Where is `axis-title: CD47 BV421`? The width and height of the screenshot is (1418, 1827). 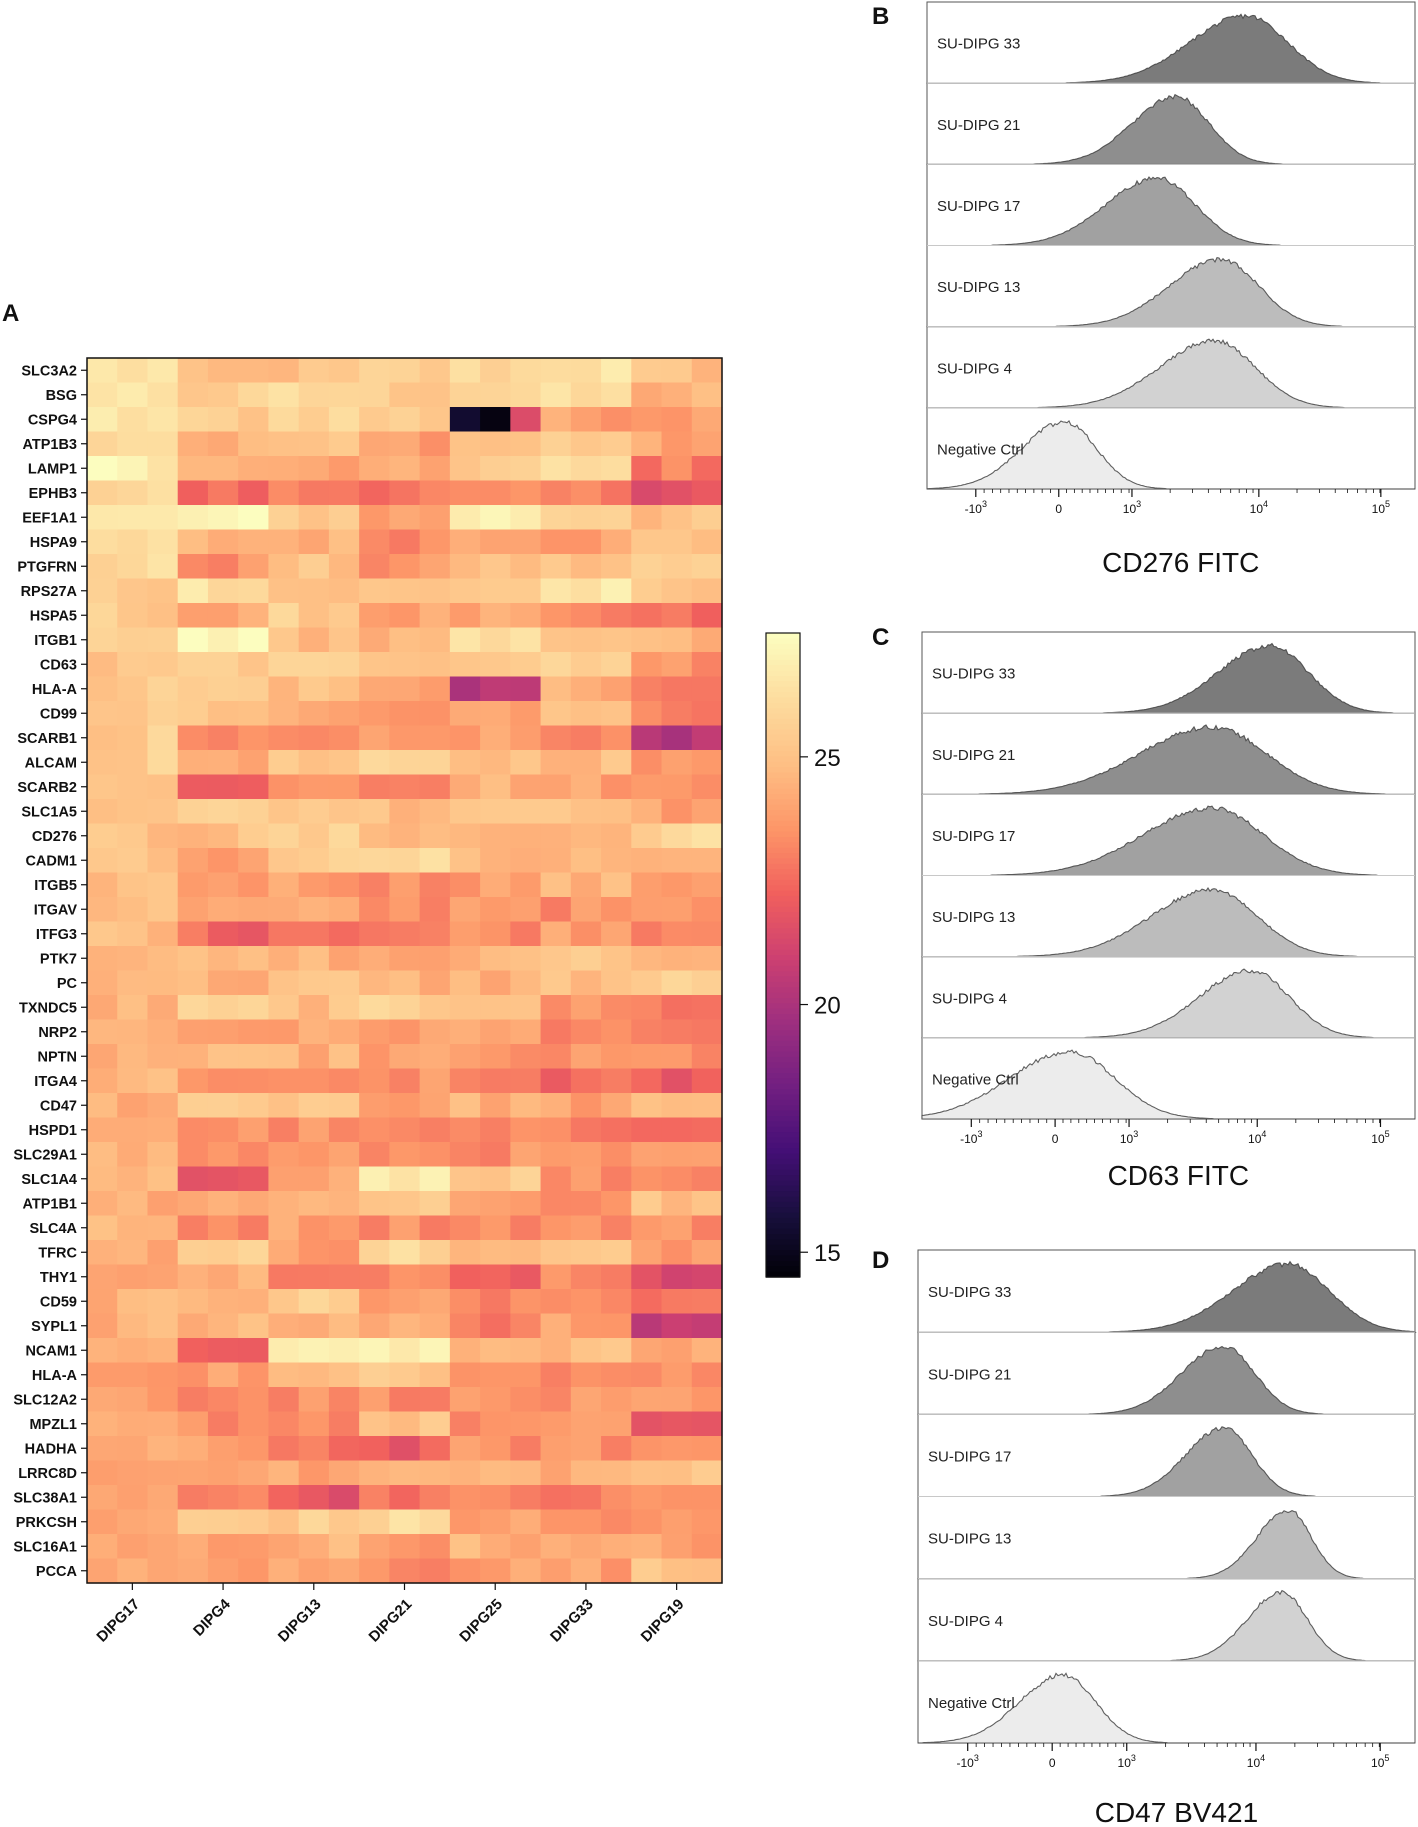
axis-title: CD47 BV421 is located at coordinates (1176, 1812).